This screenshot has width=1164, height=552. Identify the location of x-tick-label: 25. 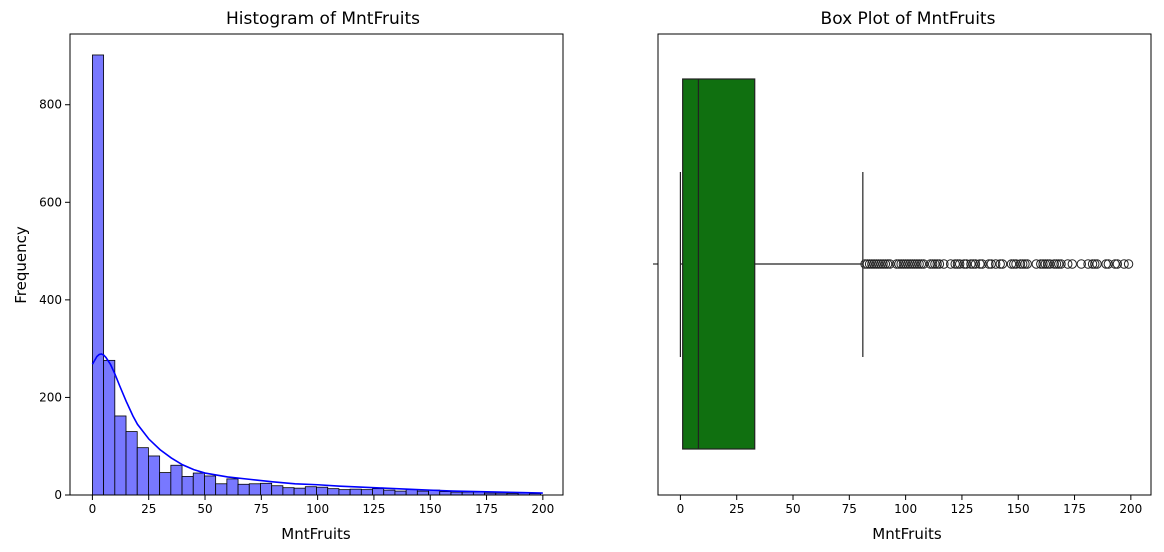
(736, 509).